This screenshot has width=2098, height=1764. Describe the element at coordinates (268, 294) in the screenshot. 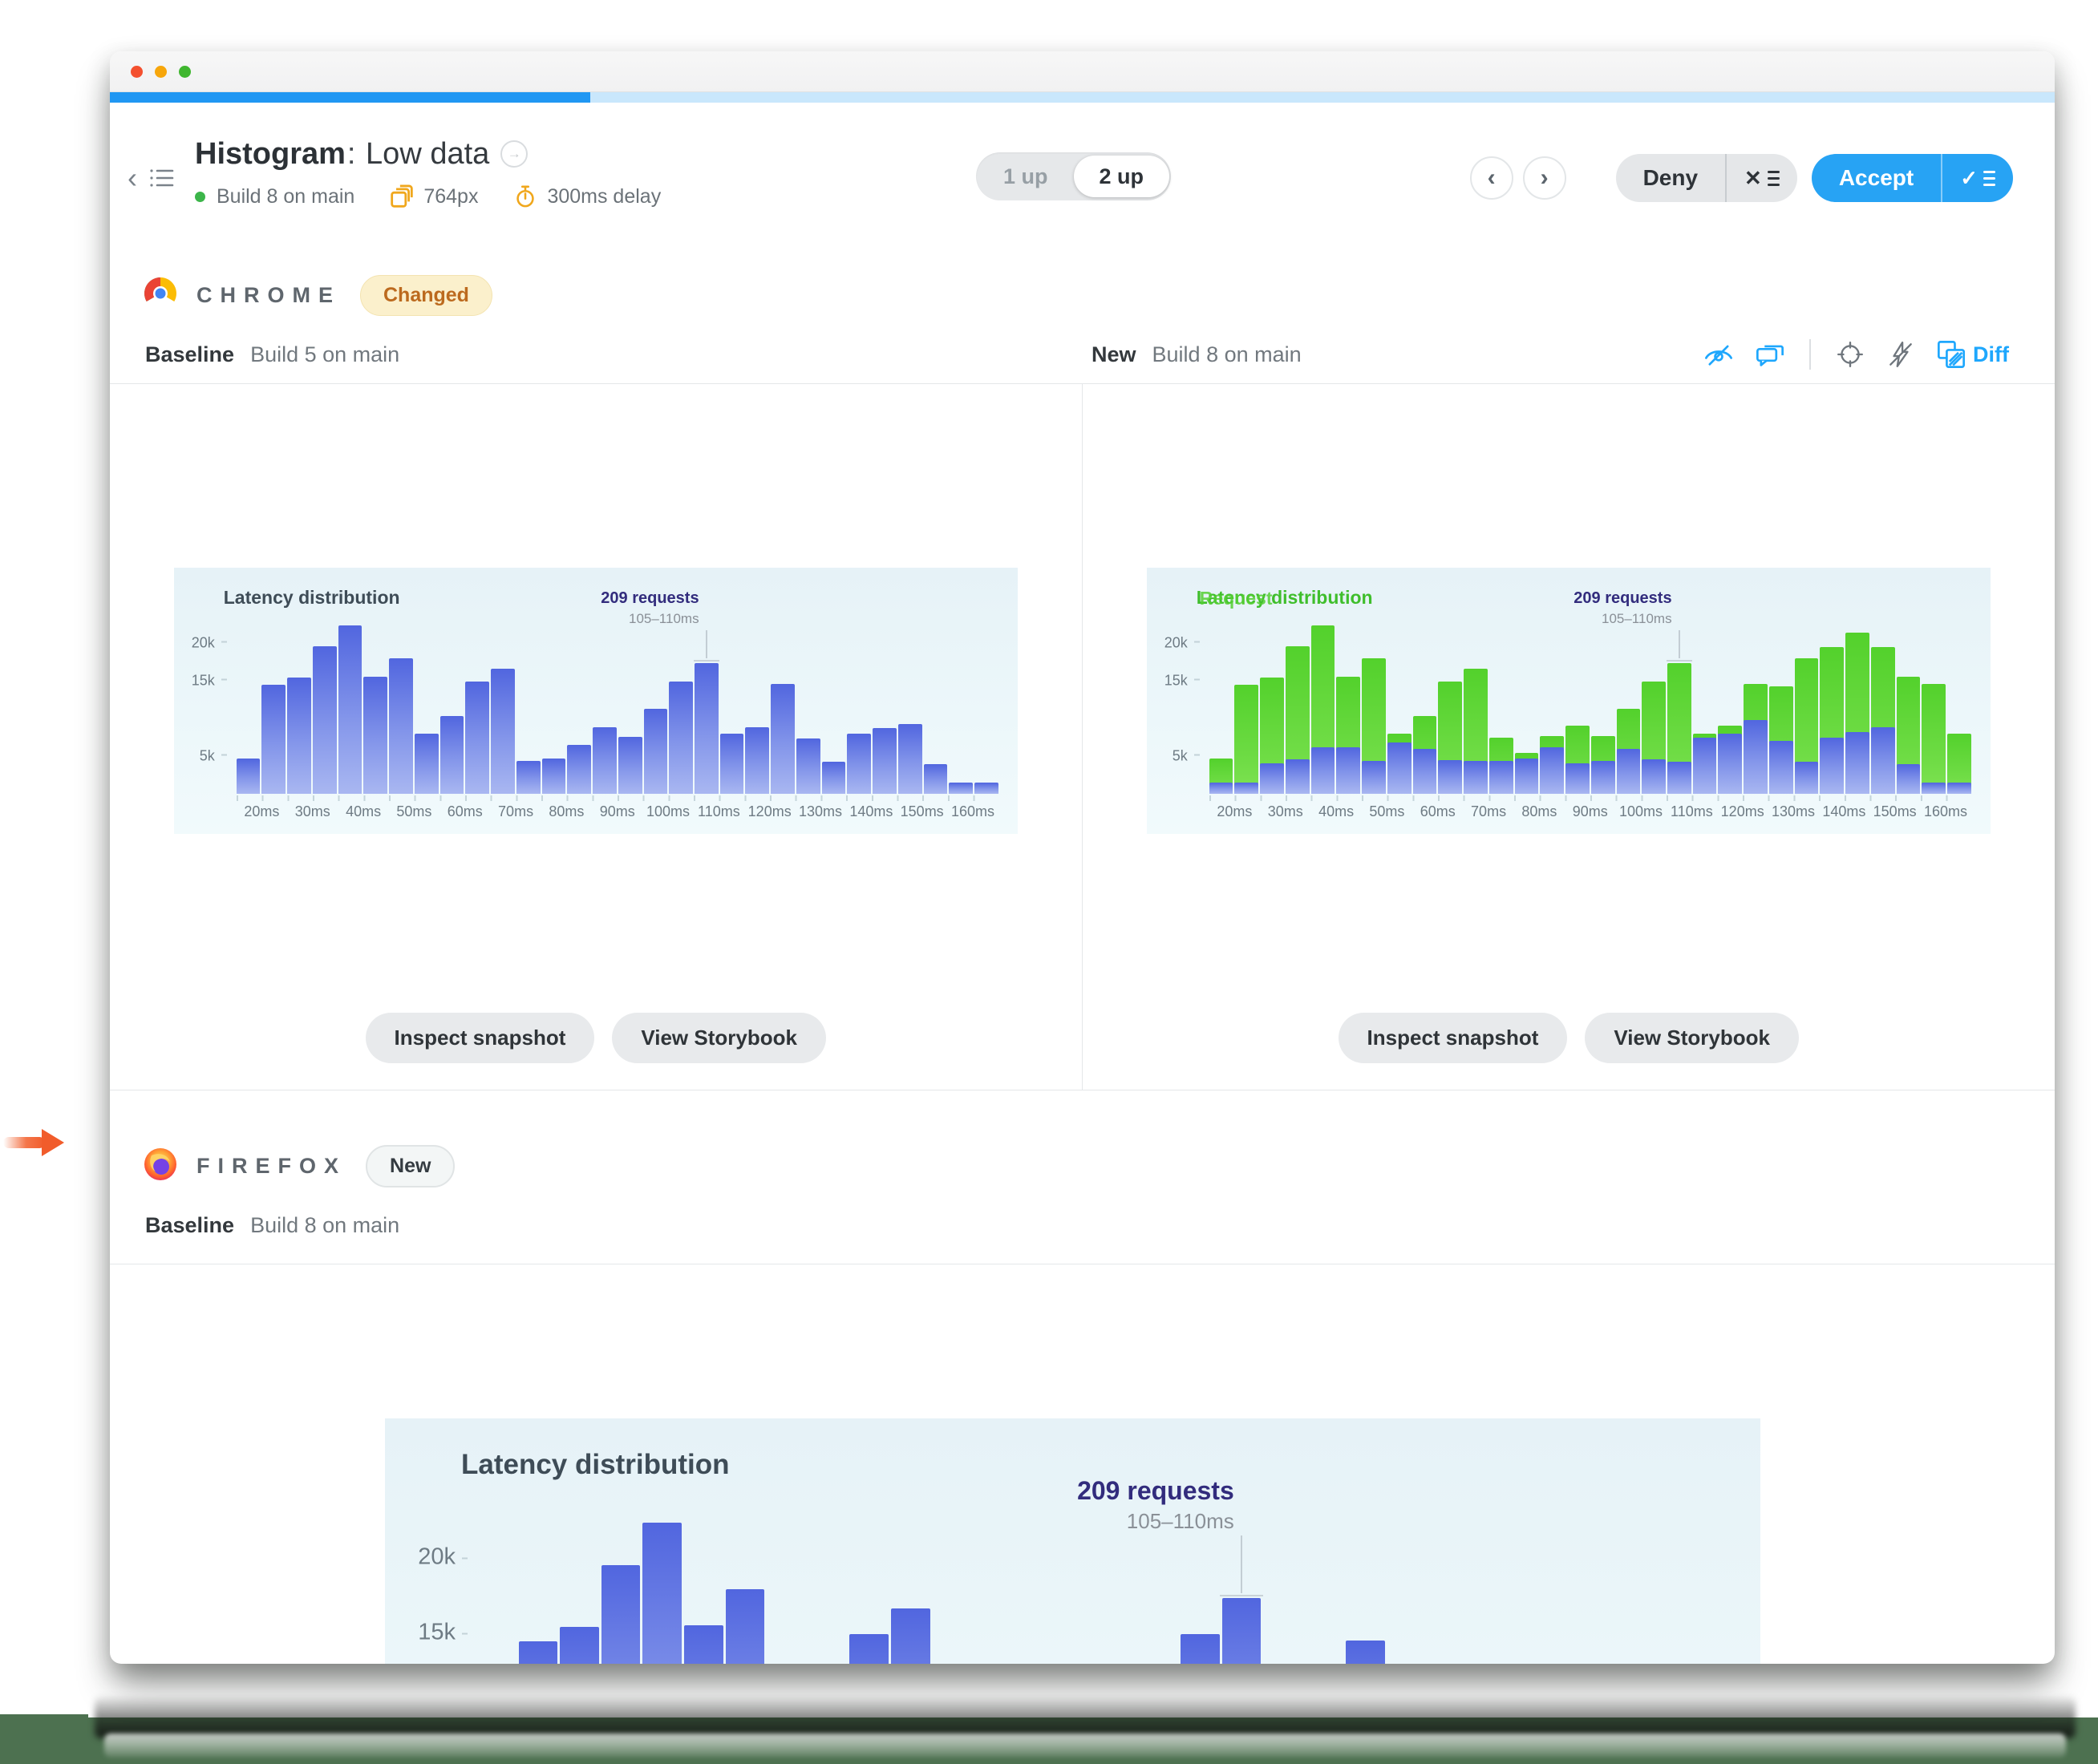

I see `browser-name-chrome: CHROME` at that location.